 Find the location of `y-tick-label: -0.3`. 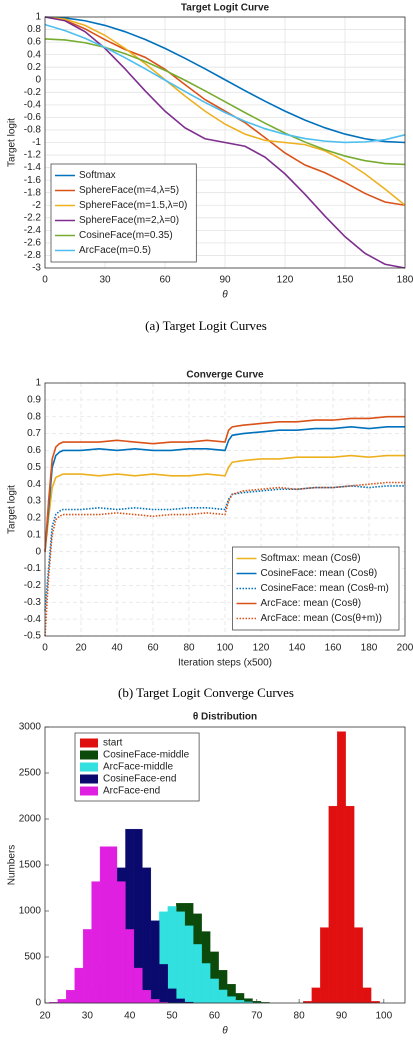

y-tick-label: -0.3 is located at coordinates (33, 602).